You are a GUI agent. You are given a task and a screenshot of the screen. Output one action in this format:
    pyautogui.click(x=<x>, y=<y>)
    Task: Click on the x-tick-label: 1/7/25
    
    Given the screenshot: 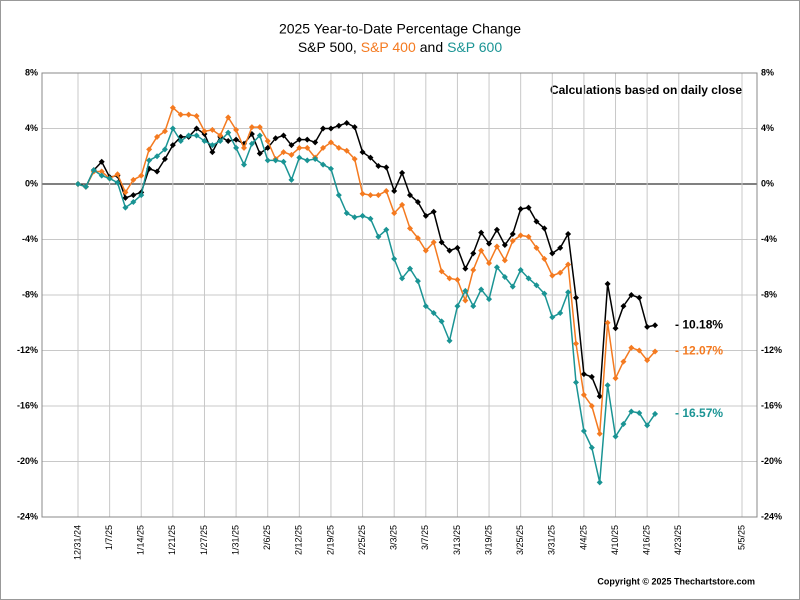 What is the action you would take?
    pyautogui.click(x=109, y=537)
    